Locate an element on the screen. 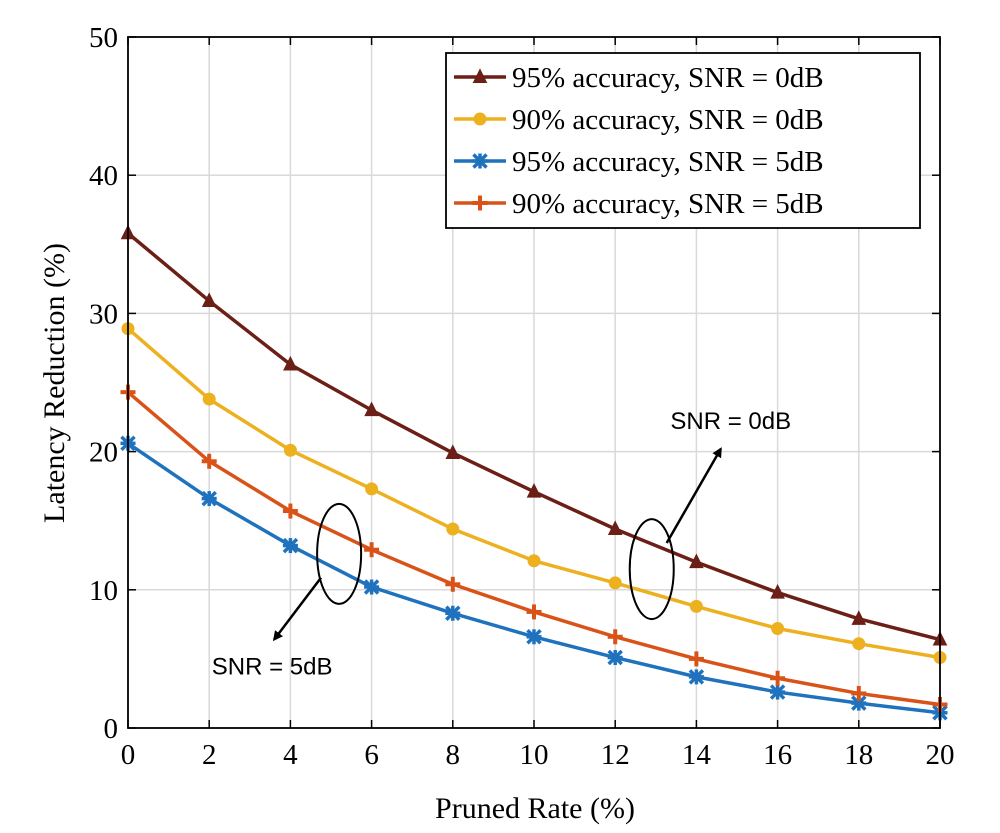 This screenshot has height=833, width=1000. x-tick-label: 2 is located at coordinates (209, 755).